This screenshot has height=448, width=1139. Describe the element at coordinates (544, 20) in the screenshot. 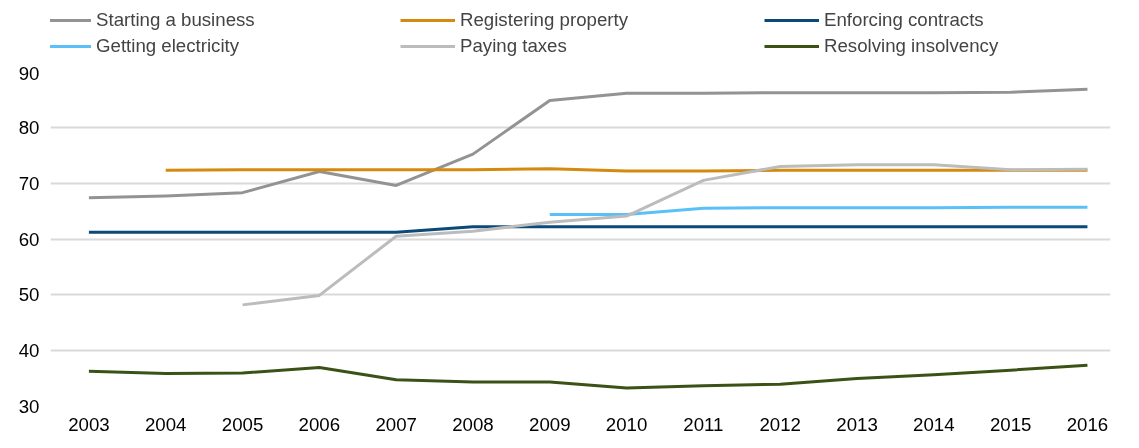

I see `legend-label: Registering property` at that location.